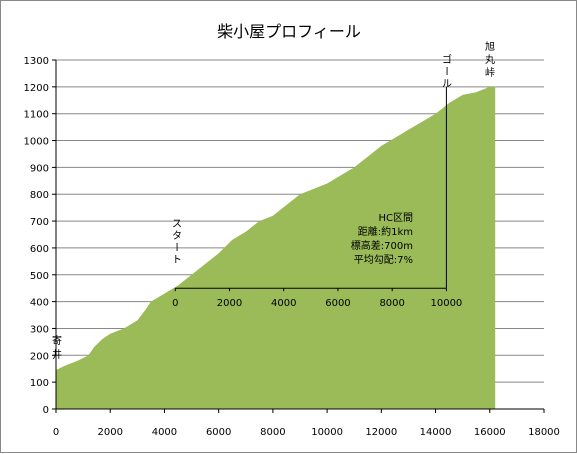  What do you see at coordinates (327, 432) in the screenshot?
I see `x-tick-label: 10000` at bounding box center [327, 432].